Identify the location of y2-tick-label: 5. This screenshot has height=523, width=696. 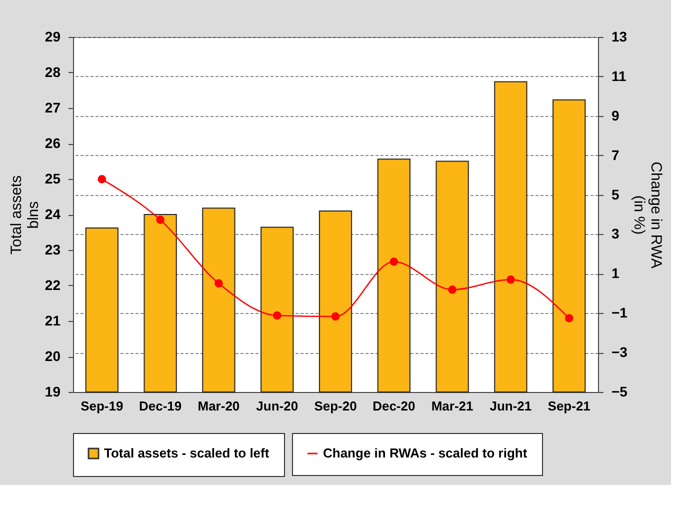
(616, 194).